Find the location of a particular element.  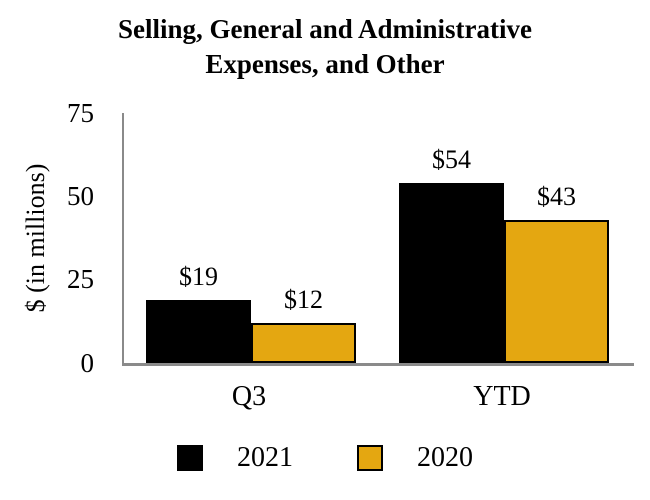

legend-swatch-2021 is located at coordinates (190, 458).